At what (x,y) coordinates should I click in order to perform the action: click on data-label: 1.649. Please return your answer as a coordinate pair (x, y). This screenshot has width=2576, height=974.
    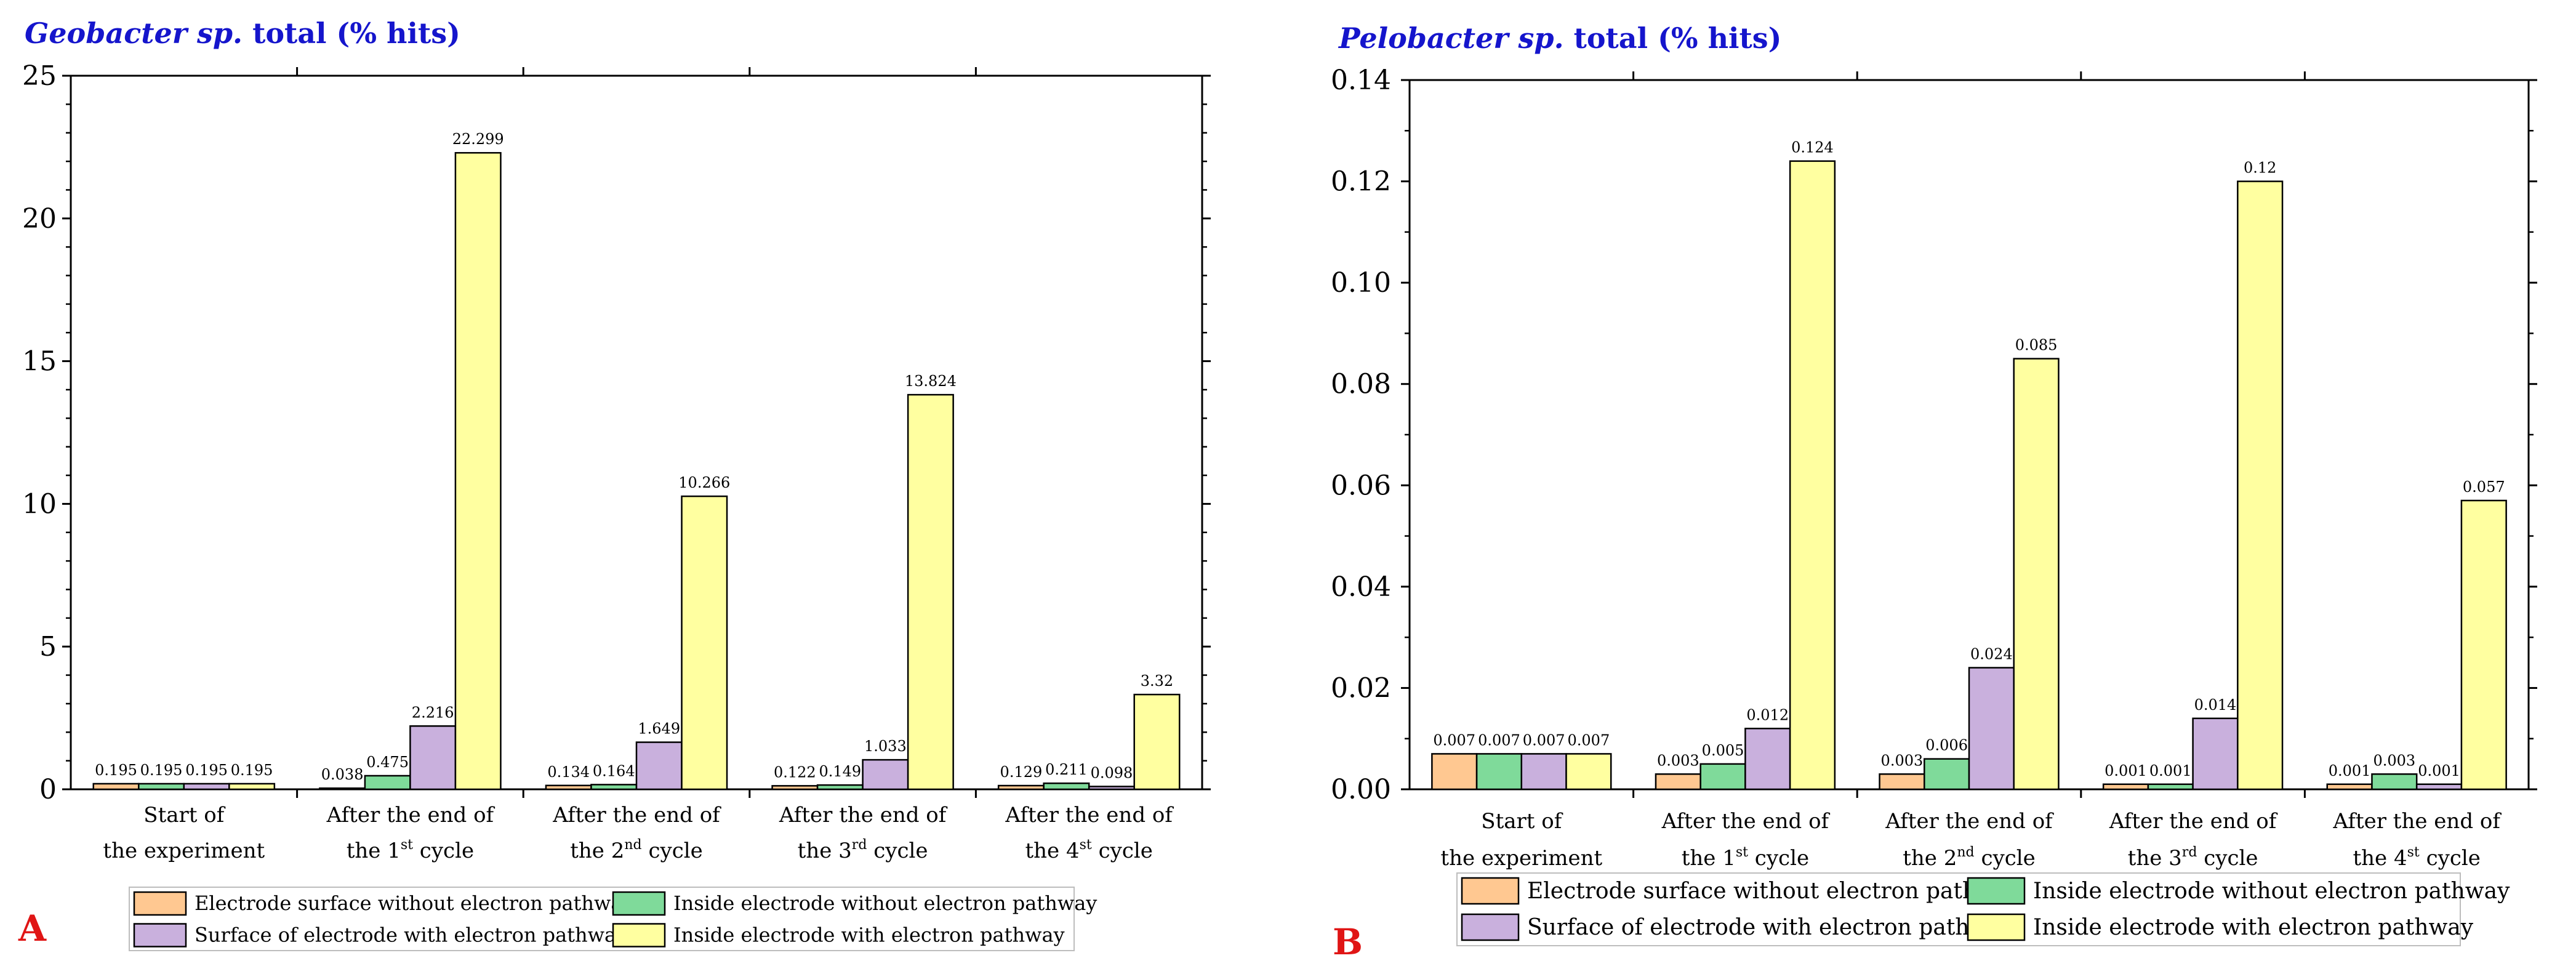
    Looking at the image, I should click on (659, 729).